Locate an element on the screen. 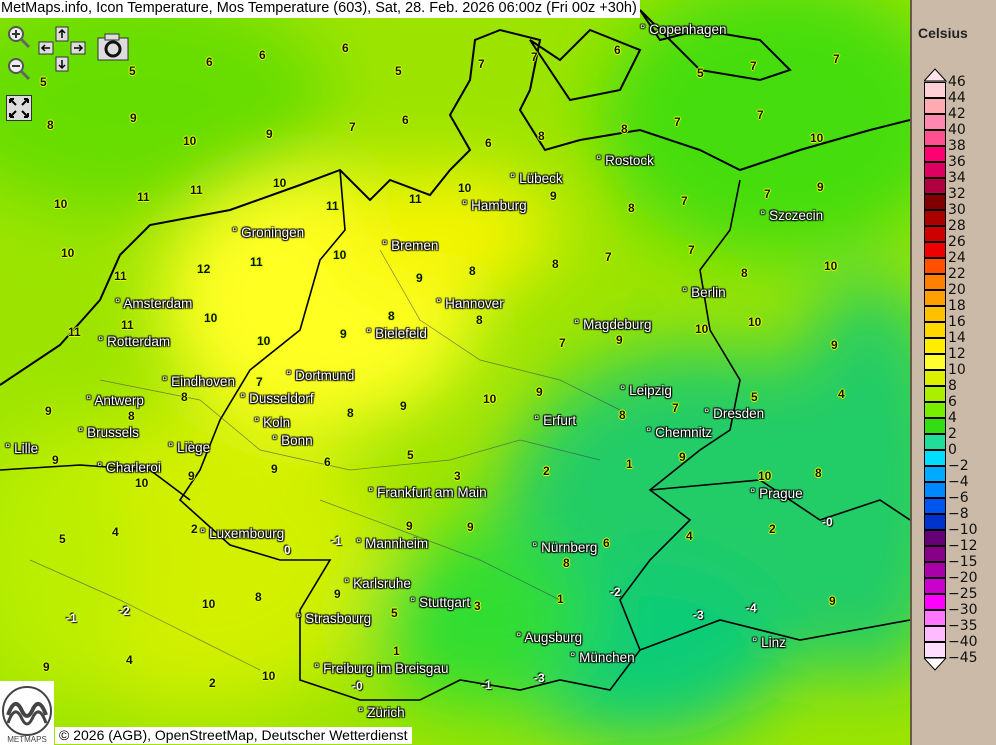 The image size is (996, 745). camera-icon is located at coordinates (113, 47).